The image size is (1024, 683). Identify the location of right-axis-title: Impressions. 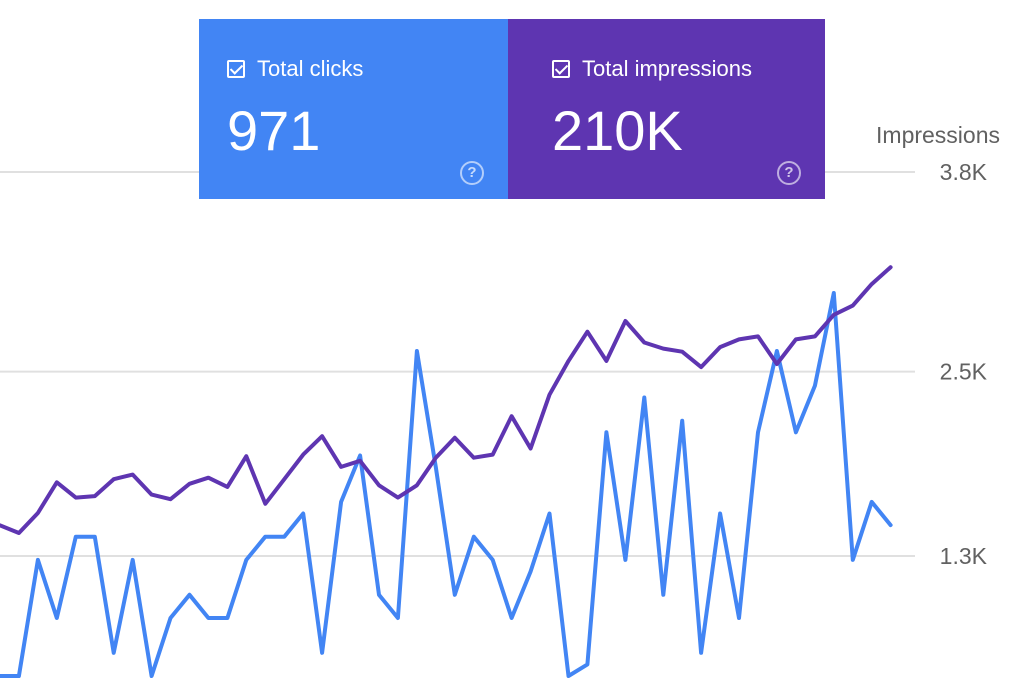
(938, 135).